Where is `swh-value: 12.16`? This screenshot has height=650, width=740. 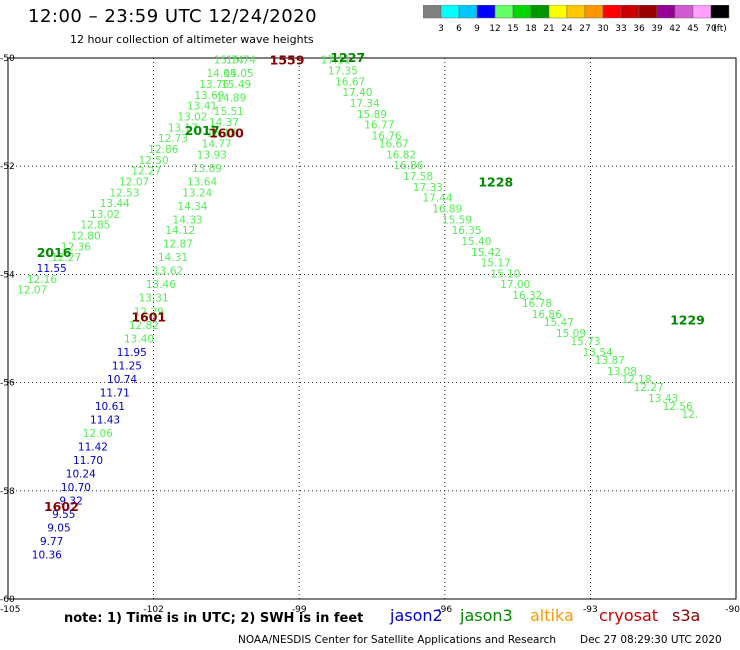
swh-value: 12.16 is located at coordinates (42, 280).